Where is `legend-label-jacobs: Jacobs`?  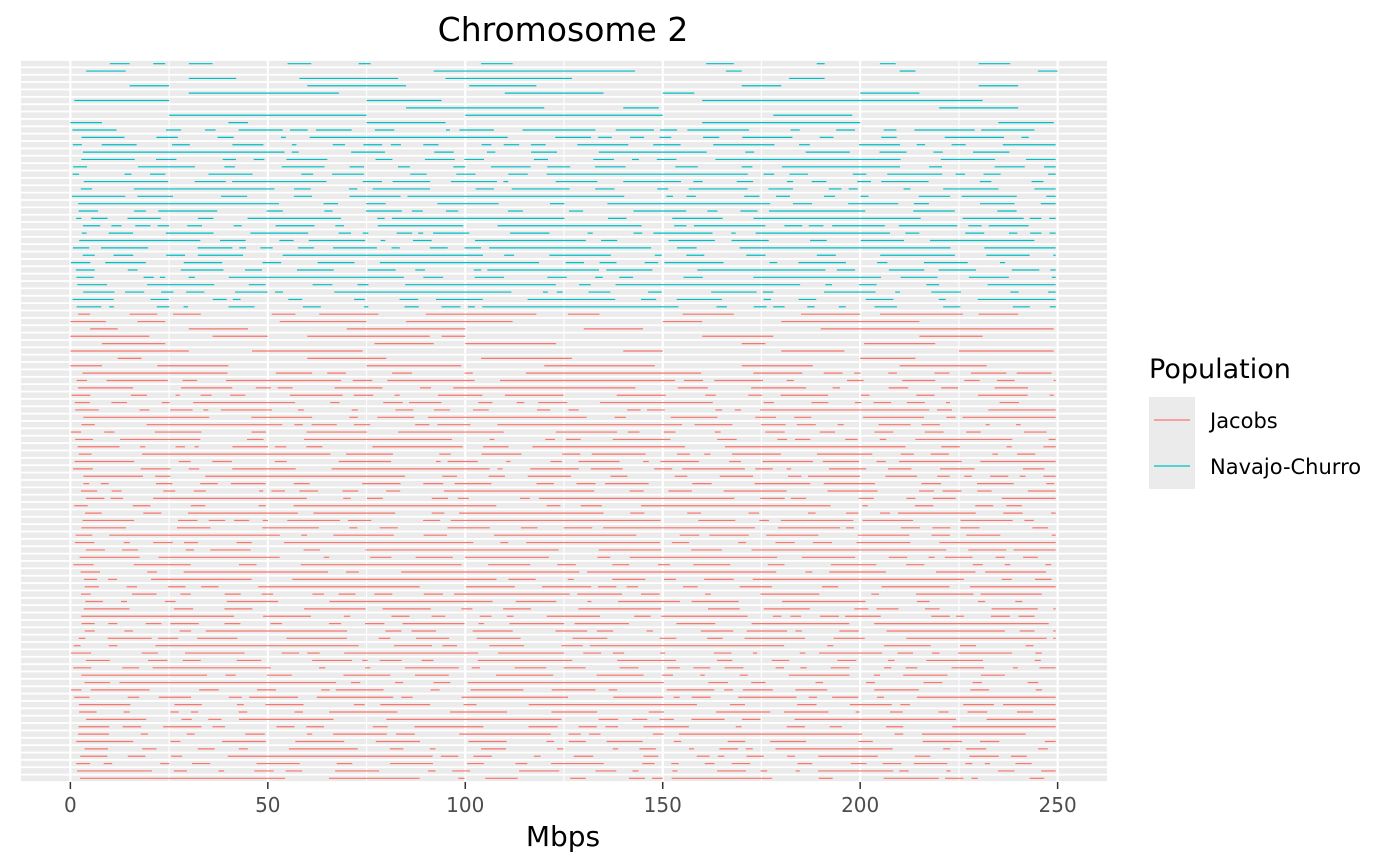 legend-label-jacobs: Jacobs is located at coordinates (1243, 421).